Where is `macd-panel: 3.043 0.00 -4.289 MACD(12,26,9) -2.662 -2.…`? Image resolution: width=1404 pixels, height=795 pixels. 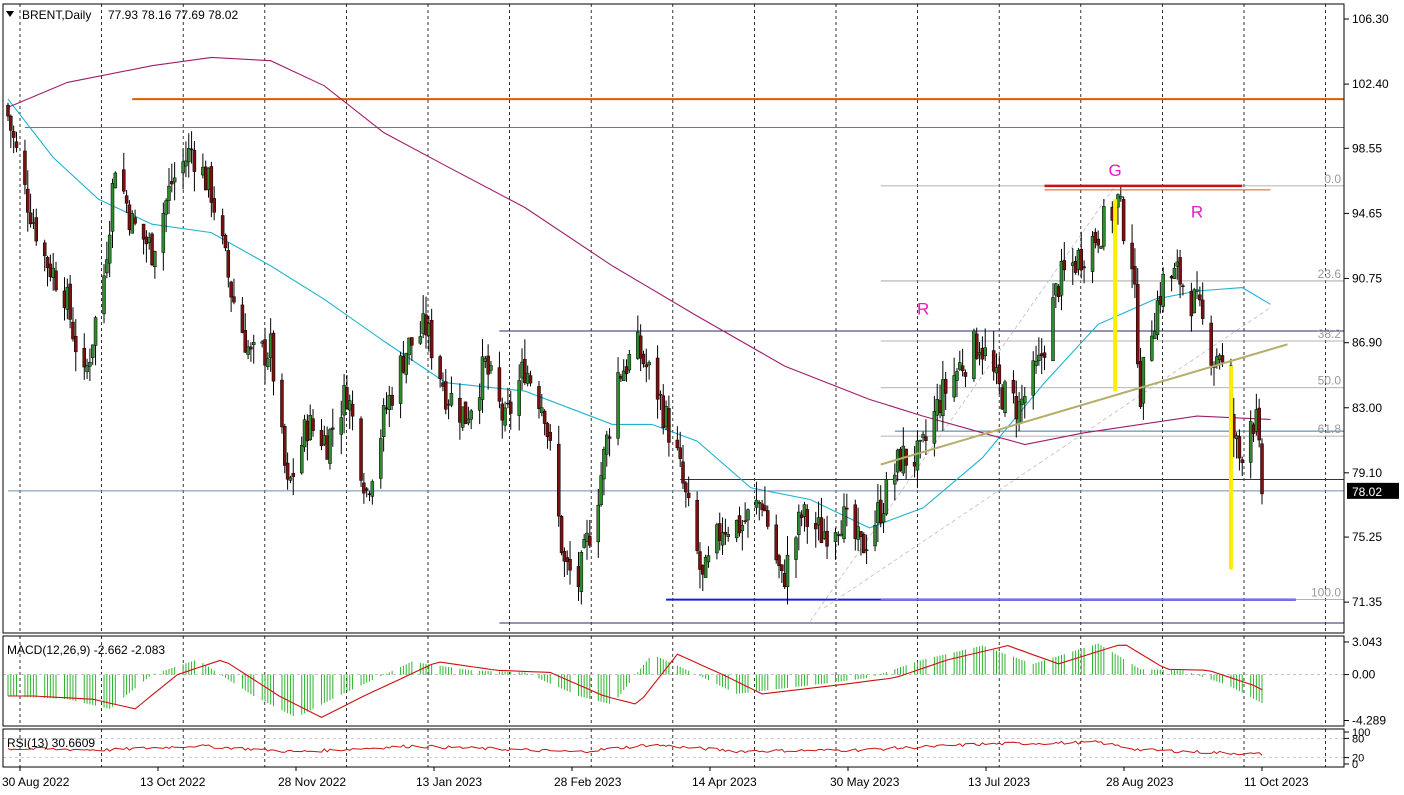 macd-panel: 3.043 0.00 -4.289 MACD(12,26,9) -2.662 -2.… is located at coordinates (694, 681).